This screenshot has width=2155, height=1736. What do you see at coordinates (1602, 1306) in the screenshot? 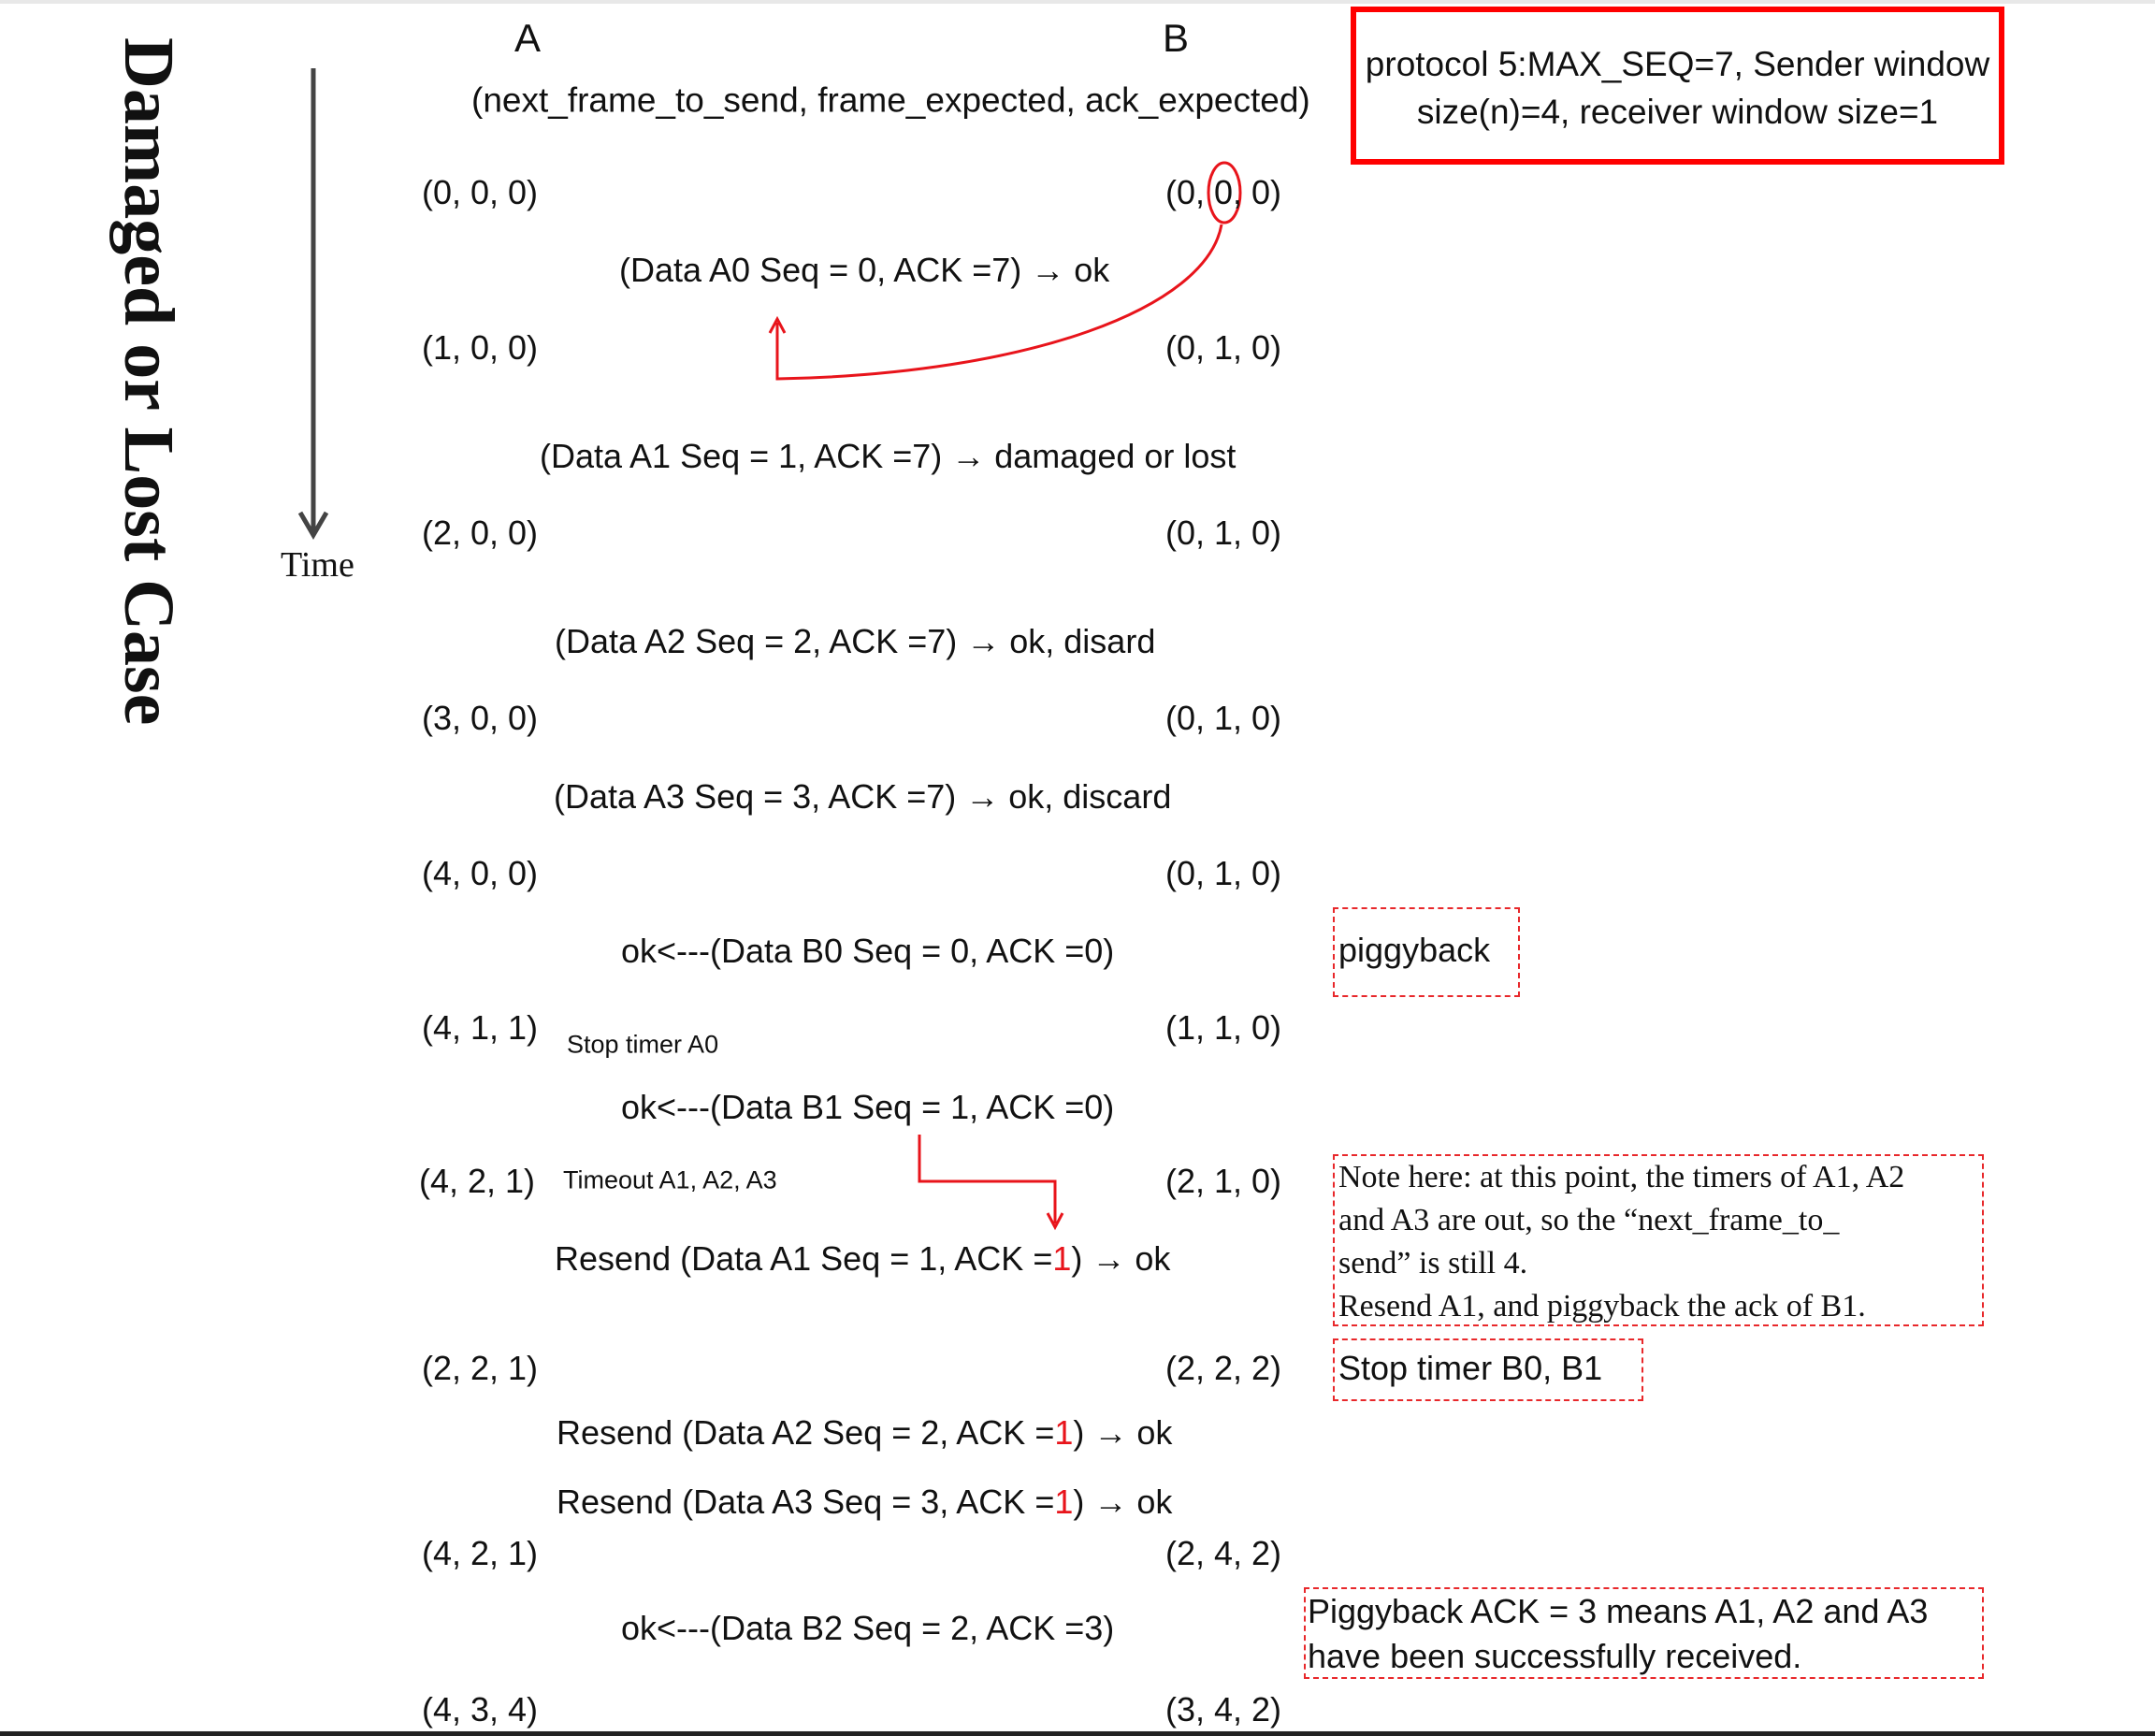
I see `note-line: Resend A1, and piggyback the ack of B1.` at bounding box center [1602, 1306].